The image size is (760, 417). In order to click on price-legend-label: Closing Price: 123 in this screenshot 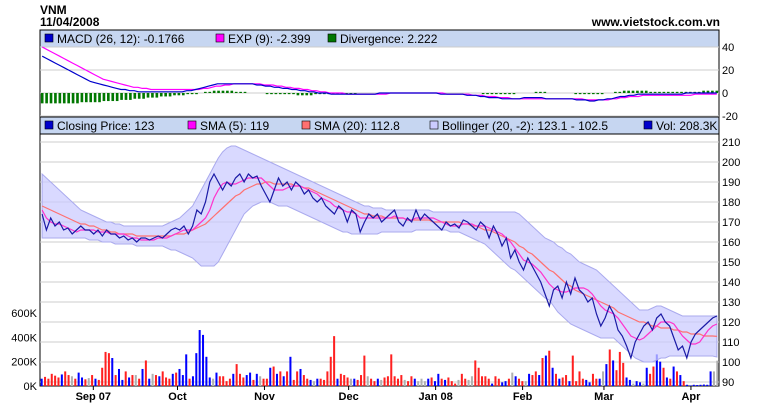, I will do `click(106, 126)`.